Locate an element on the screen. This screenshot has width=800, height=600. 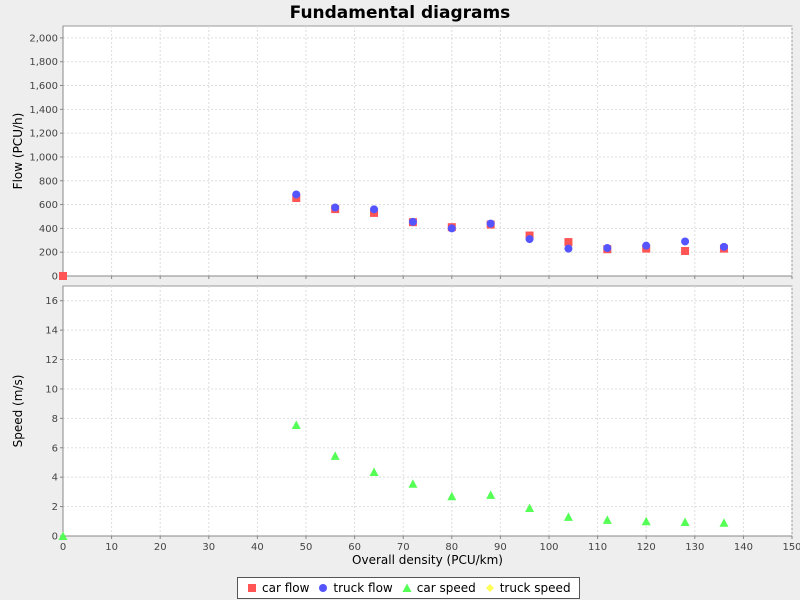
x-tick-label: 130 is located at coordinates (694, 547).